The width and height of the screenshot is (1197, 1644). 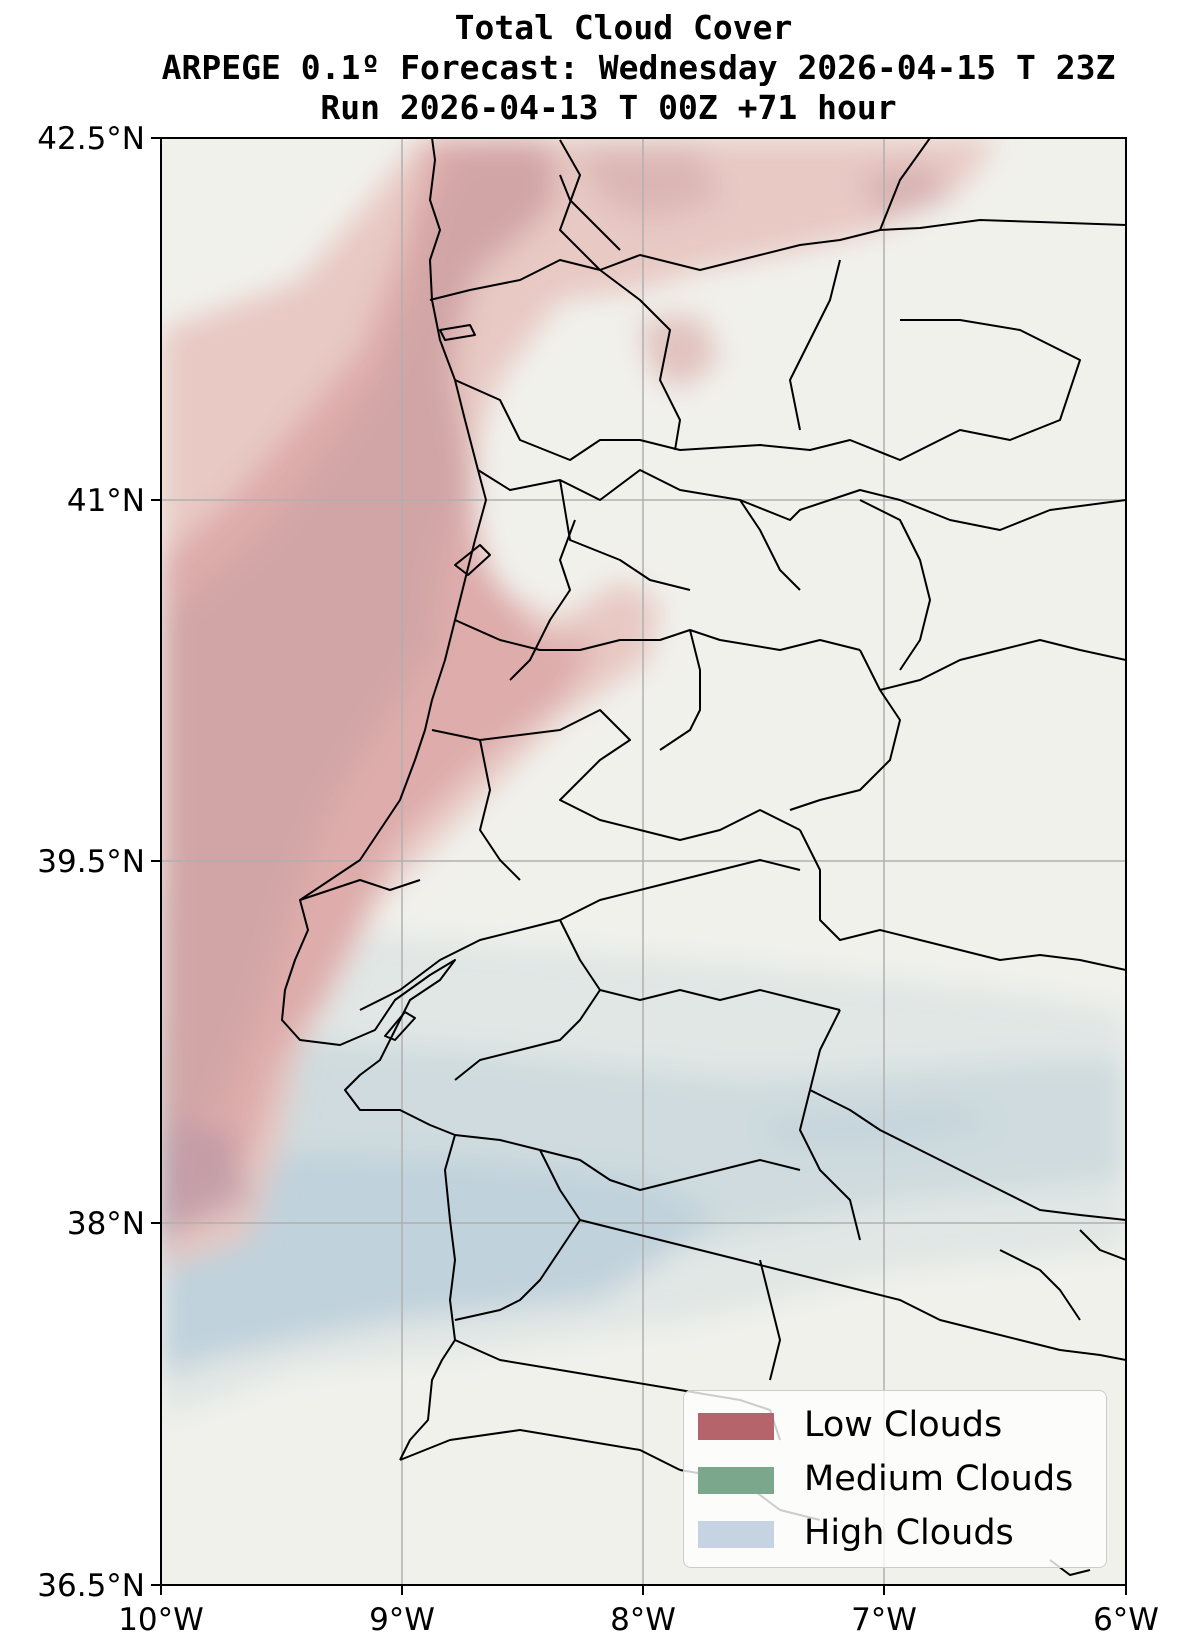 What do you see at coordinates (384, 799) in the screenshot?
I see `coastline` at bounding box center [384, 799].